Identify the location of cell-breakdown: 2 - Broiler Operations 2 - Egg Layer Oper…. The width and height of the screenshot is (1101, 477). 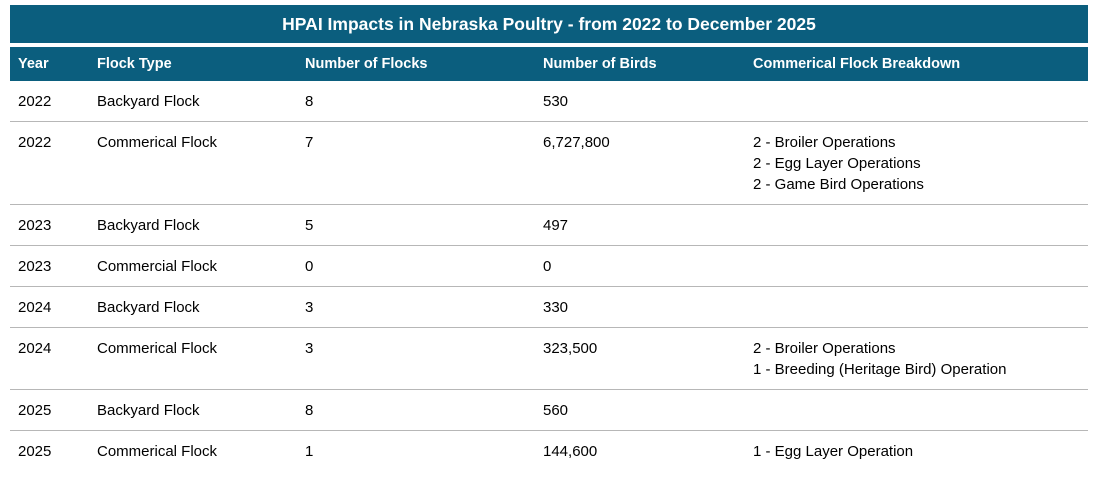
(920, 163).